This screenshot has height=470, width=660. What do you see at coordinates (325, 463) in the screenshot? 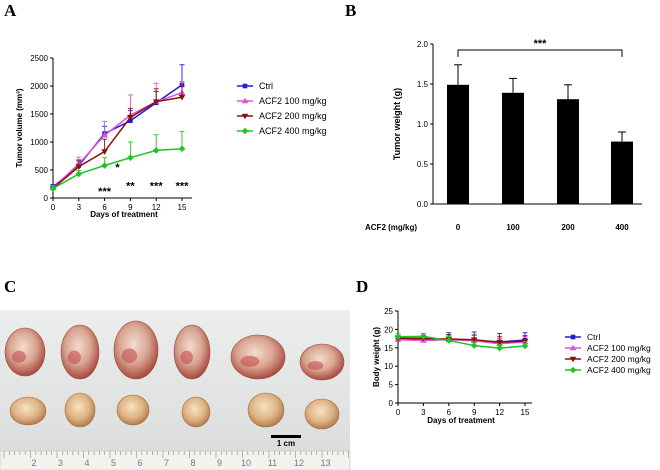
I see `ruler-number: 13` at bounding box center [325, 463].